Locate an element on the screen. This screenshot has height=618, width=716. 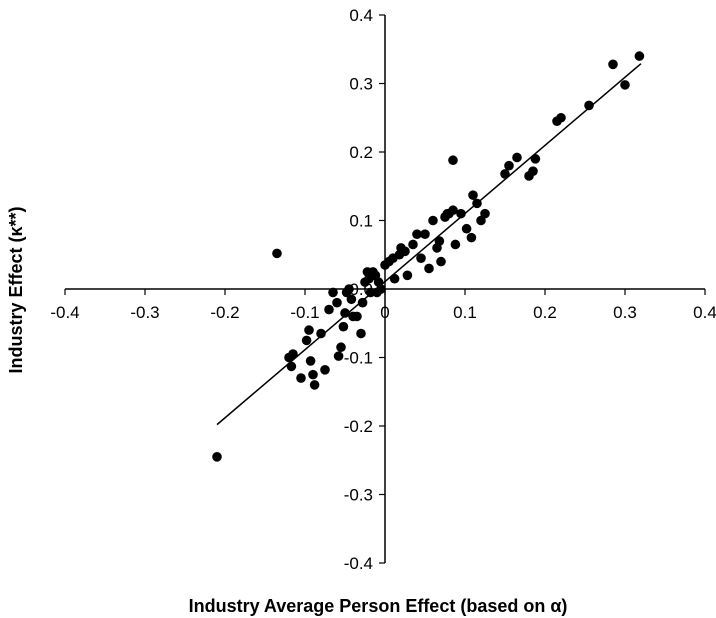
y-axis-title: Industry Effect (κ**) is located at coordinates (16, 289).